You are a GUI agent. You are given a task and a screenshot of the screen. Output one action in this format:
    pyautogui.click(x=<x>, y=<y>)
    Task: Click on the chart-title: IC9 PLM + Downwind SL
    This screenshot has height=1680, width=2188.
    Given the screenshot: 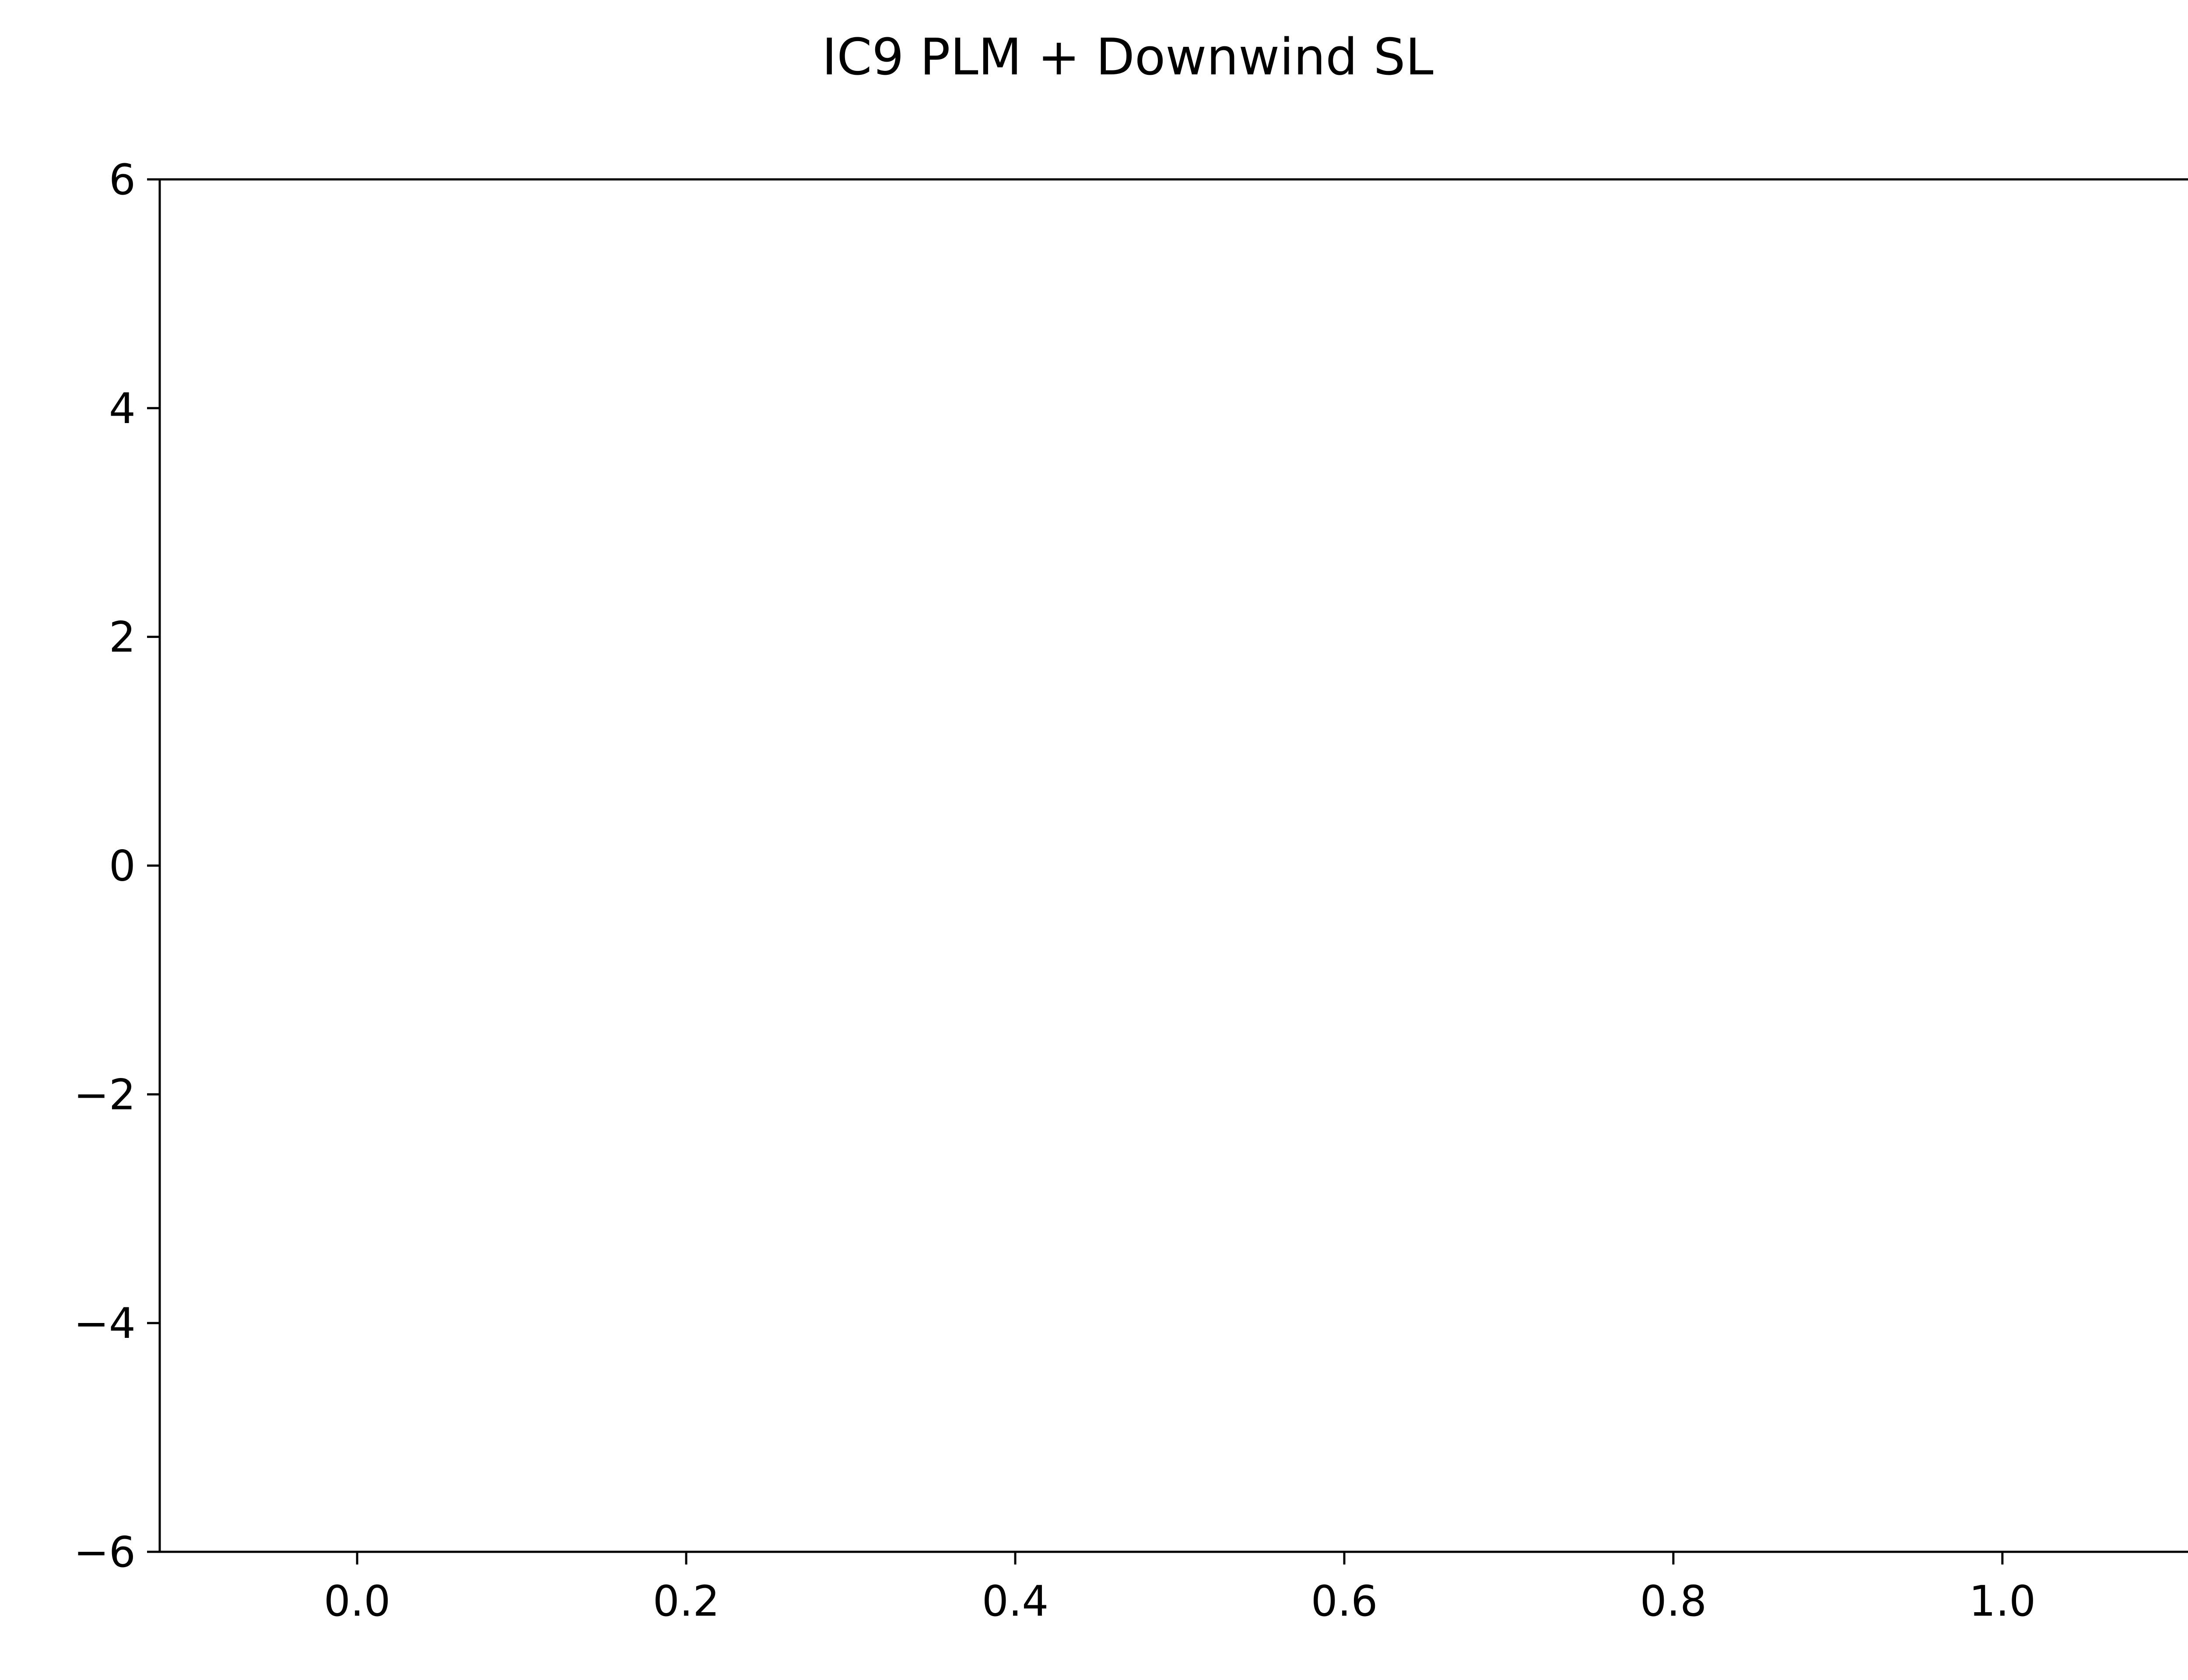 What is the action you would take?
    pyautogui.click(x=1127, y=57)
    